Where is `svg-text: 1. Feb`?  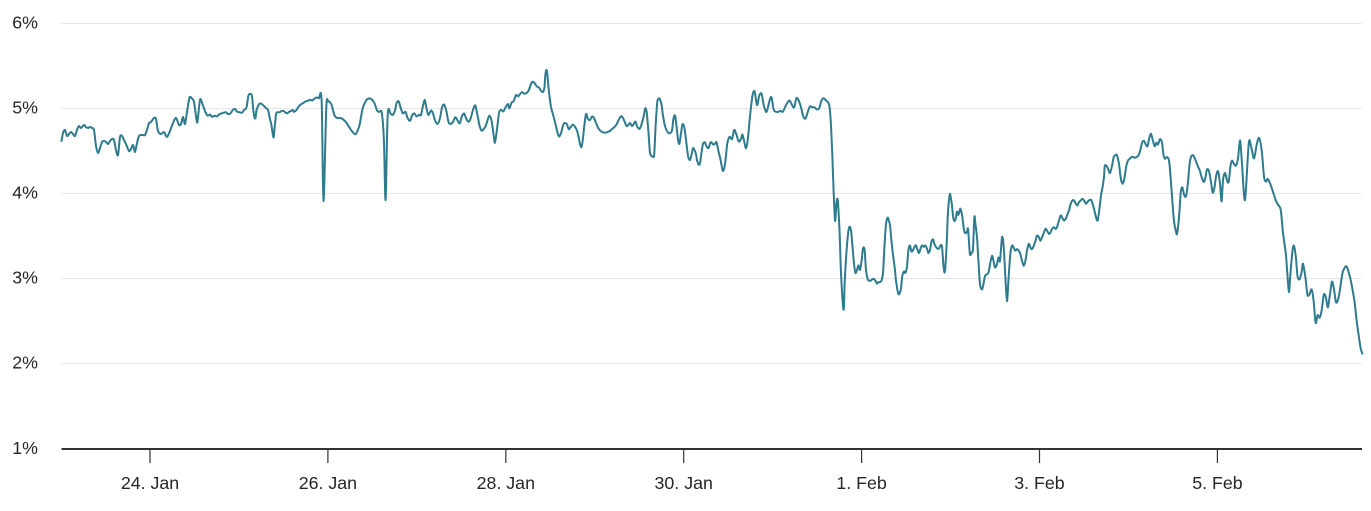
svg-text: 1. Feb is located at coordinates (861, 483).